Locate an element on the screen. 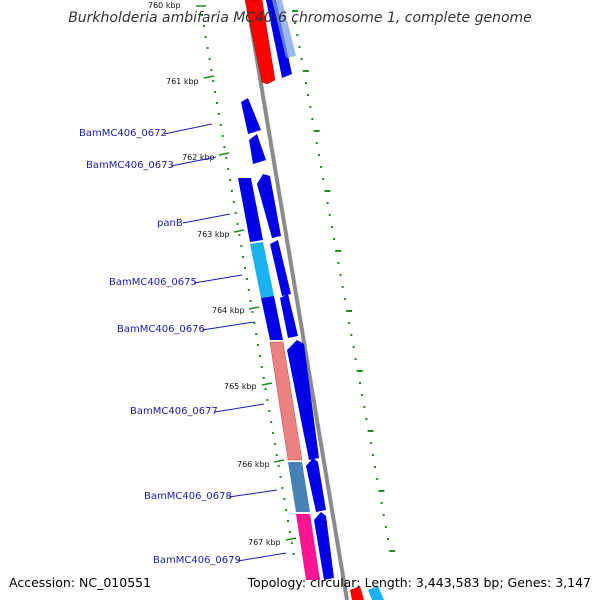 The height and width of the screenshot is (600, 600). gene-label-0676: BamMC406_0676 is located at coordinates (186, 328).